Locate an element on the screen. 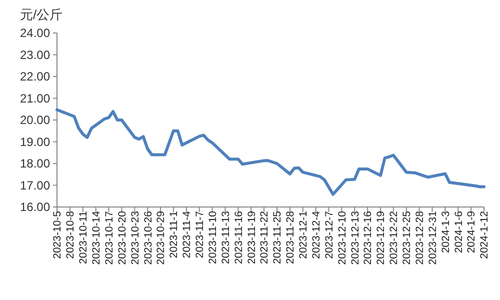  x-tick-label: 2023-12-28 is located at coordinates (420, 237).